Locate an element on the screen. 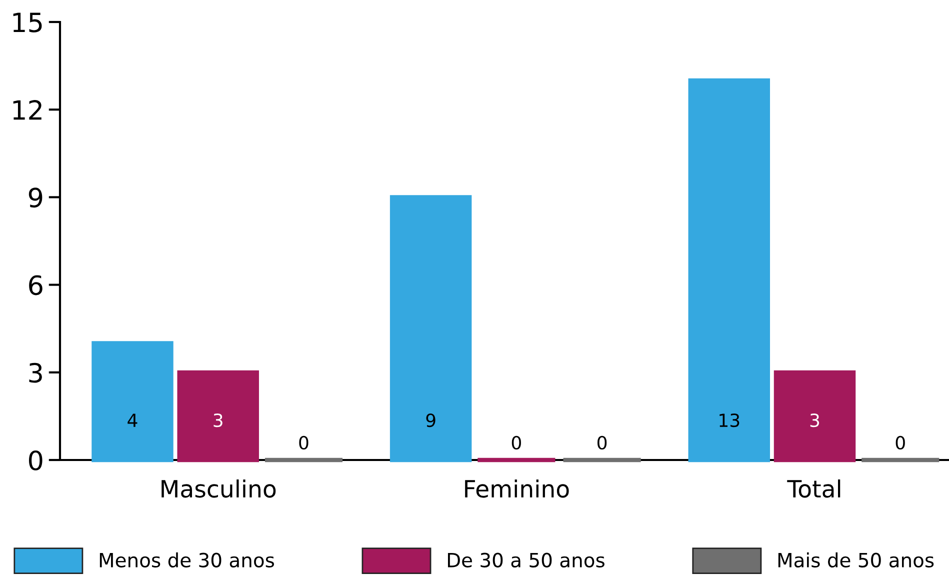  x-tick-label: Masculino is located at coordinates (219, 488).